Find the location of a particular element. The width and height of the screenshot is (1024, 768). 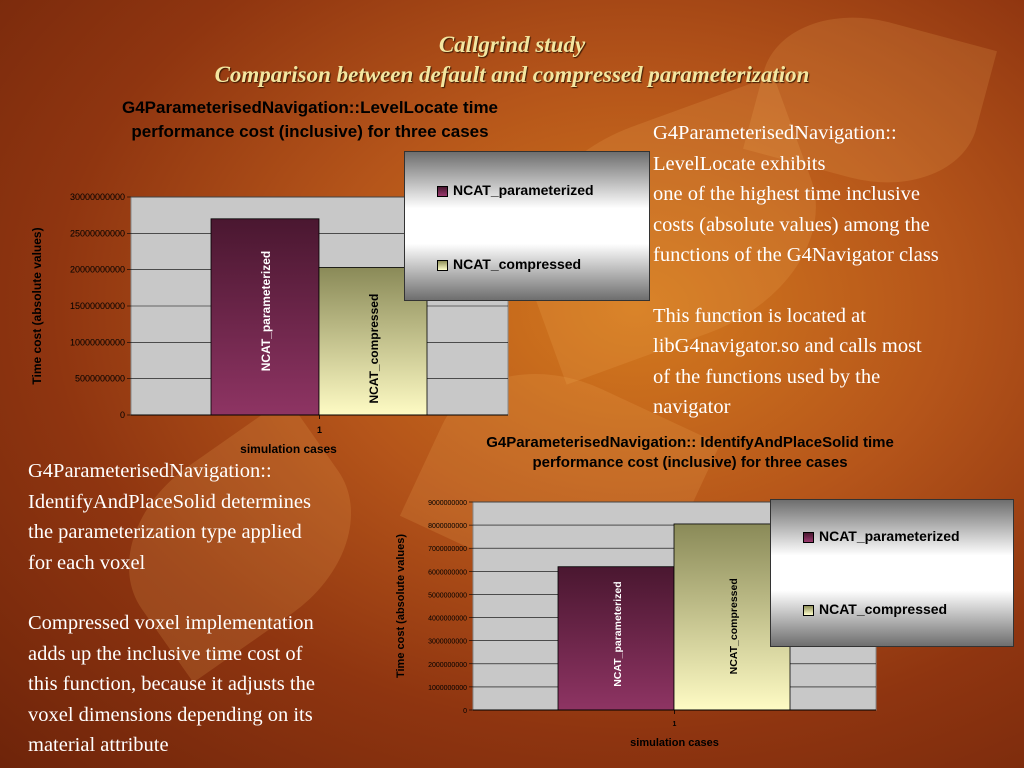

chart1-legend: NCAT_parameterized NCAT_compressed is located at coordinates (527, 226).